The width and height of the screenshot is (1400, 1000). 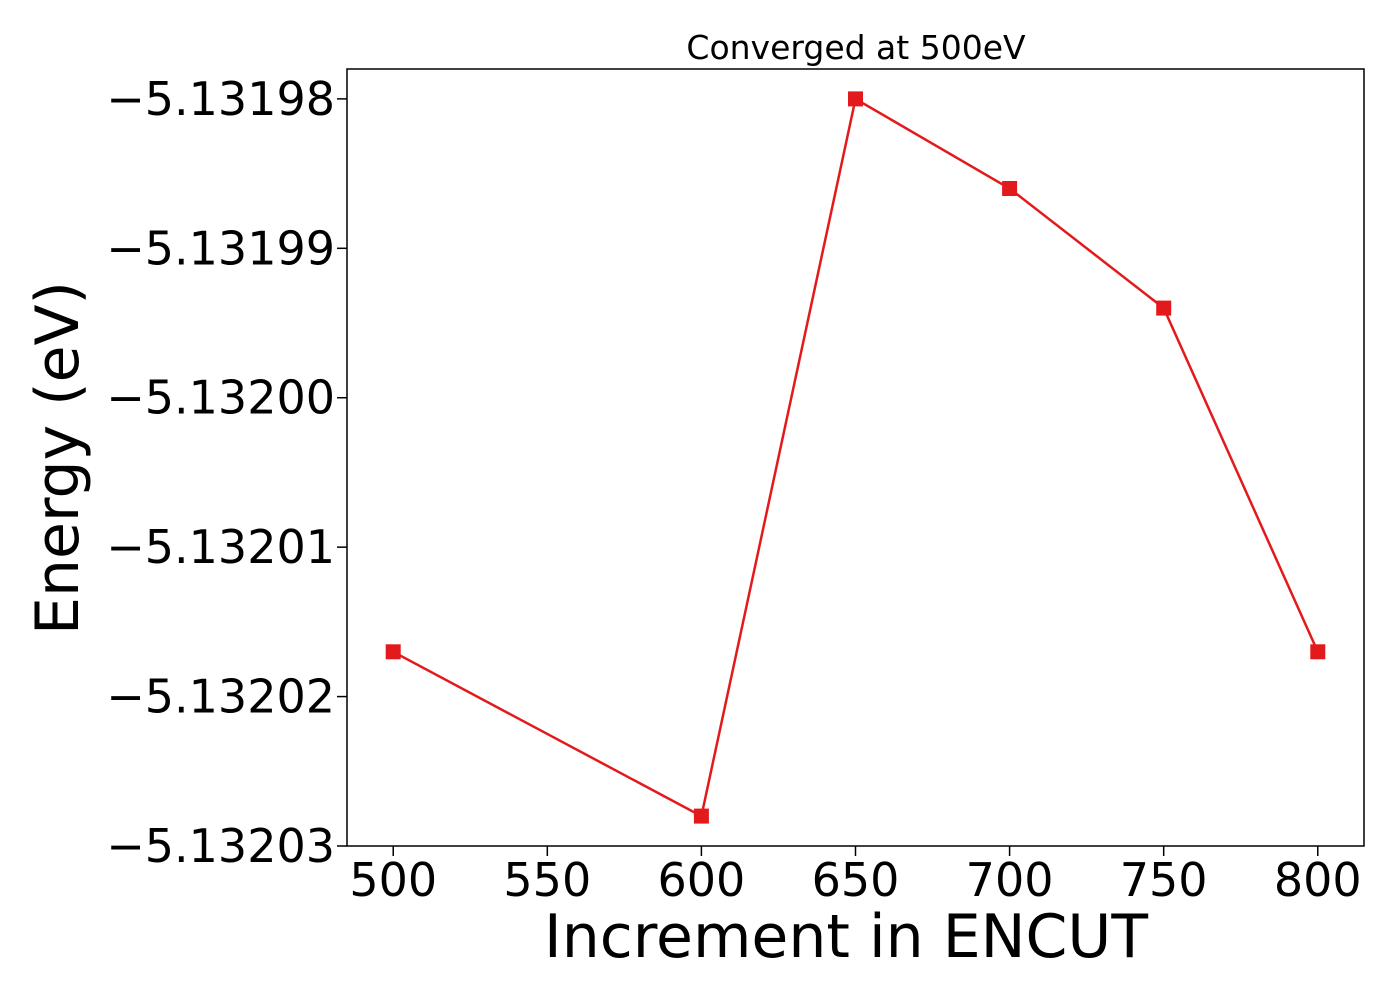 What do you see at coordinates (220, 99) in the screenshot?
I see `y-tick-label: −5.13198` at bounding box center [220, 99].